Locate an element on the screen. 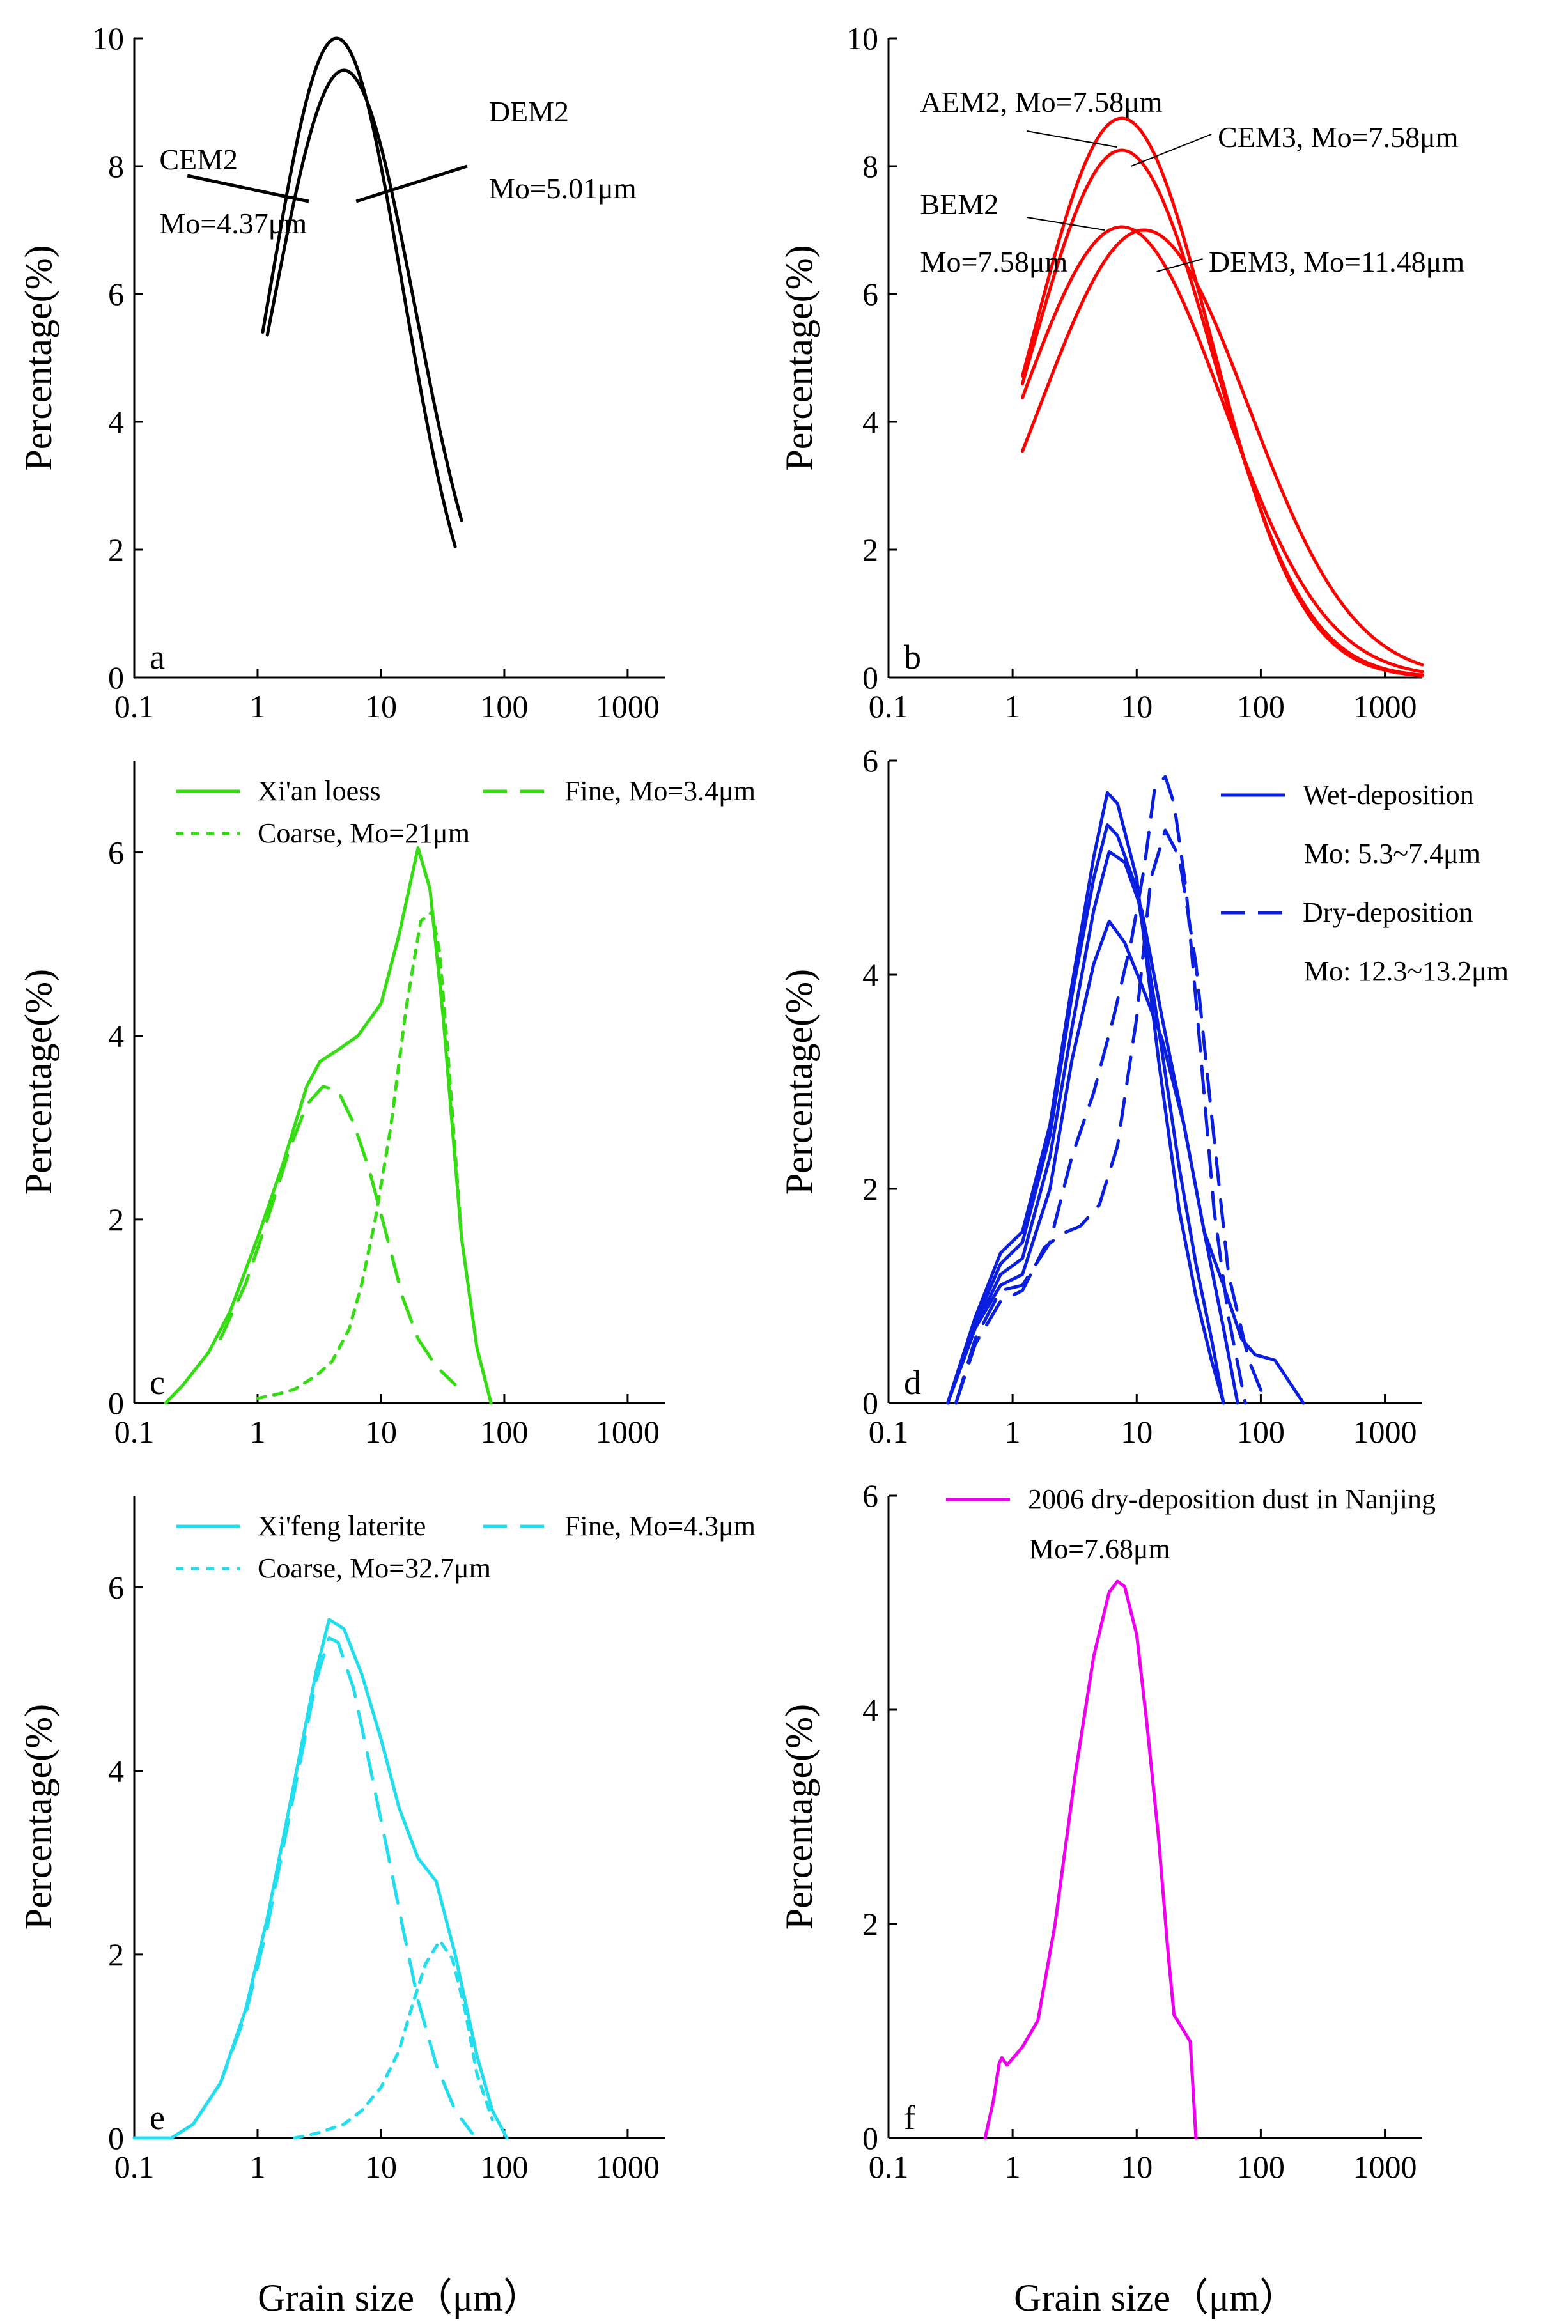  x-axis-title-left: Grain size（μm） is located at coordinates (399, 2298).